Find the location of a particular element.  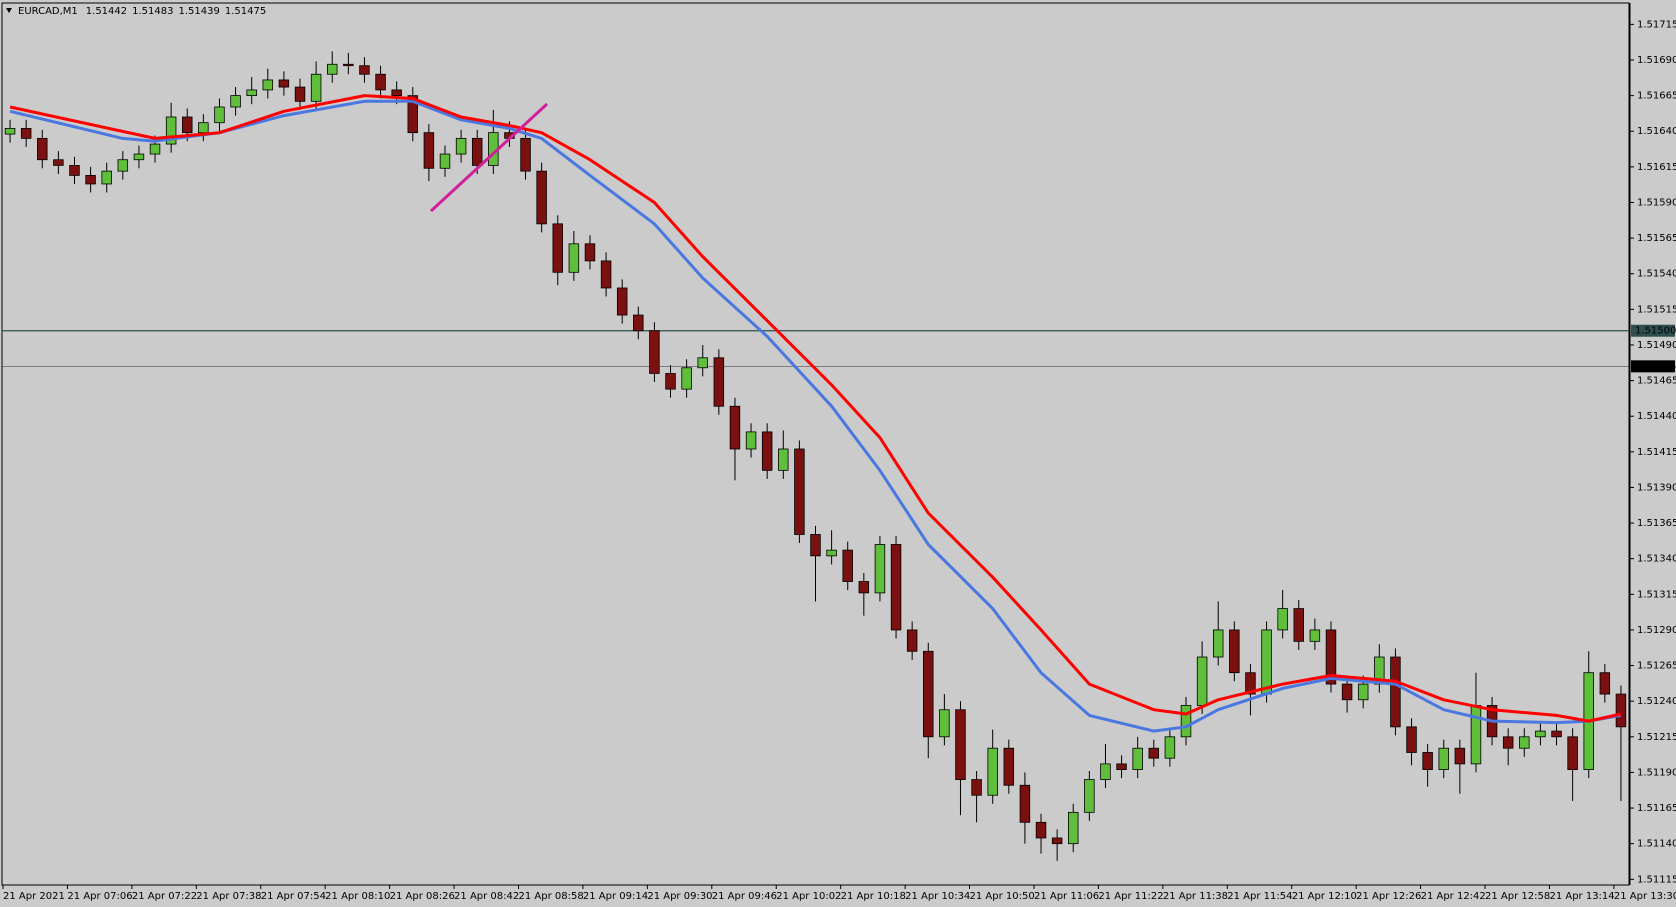

y-tick-label: 1.51165 is located at coordinates (1656, 808).